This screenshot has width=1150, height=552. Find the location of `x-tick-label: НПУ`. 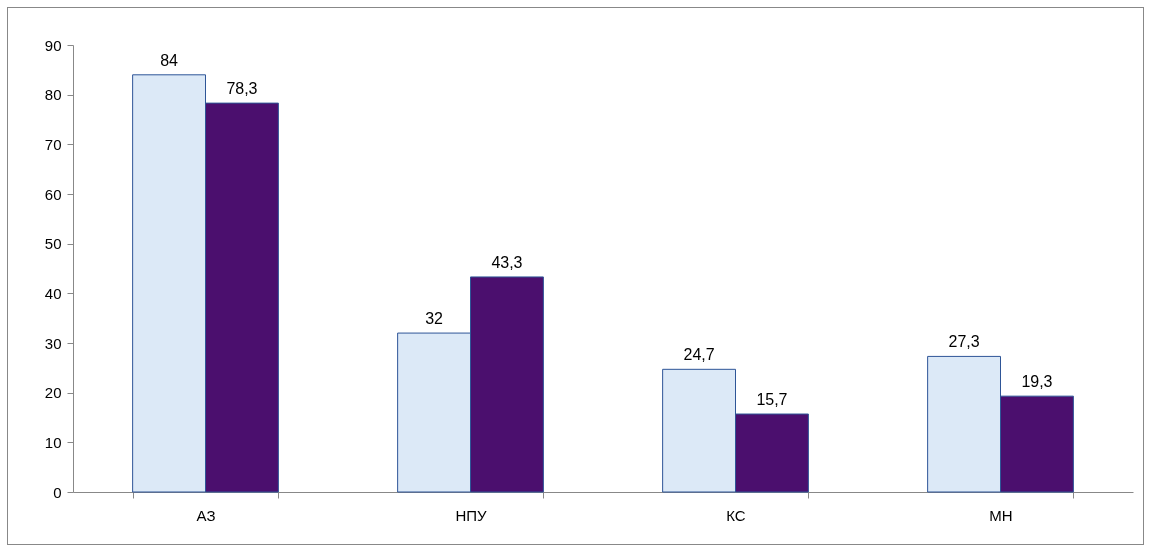

x-tick-label: НПУ is located at coordinates (471, 515).